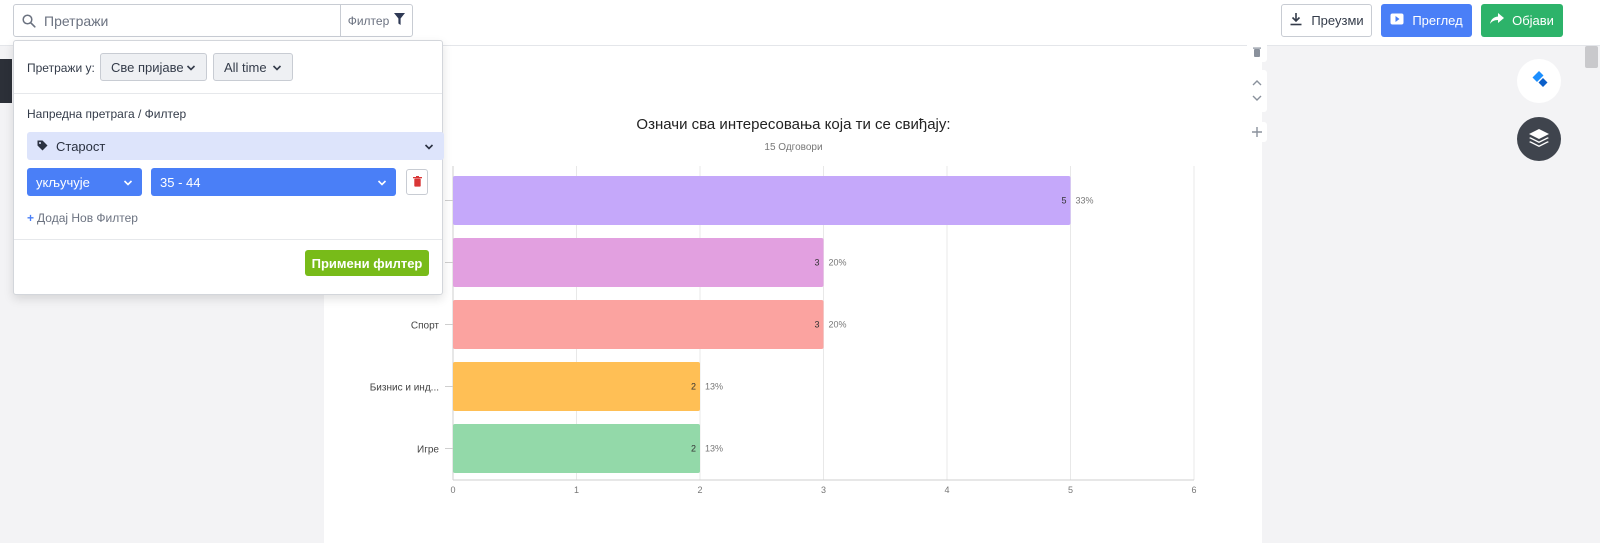 Image resolution: width=1600 pixels, height=543 pixels. What do you see at coordinates (107, 114) in the screenshot?
I see `advanced-filter-label: Напредна претрага / Филтер` at bounding box center [107, 114].